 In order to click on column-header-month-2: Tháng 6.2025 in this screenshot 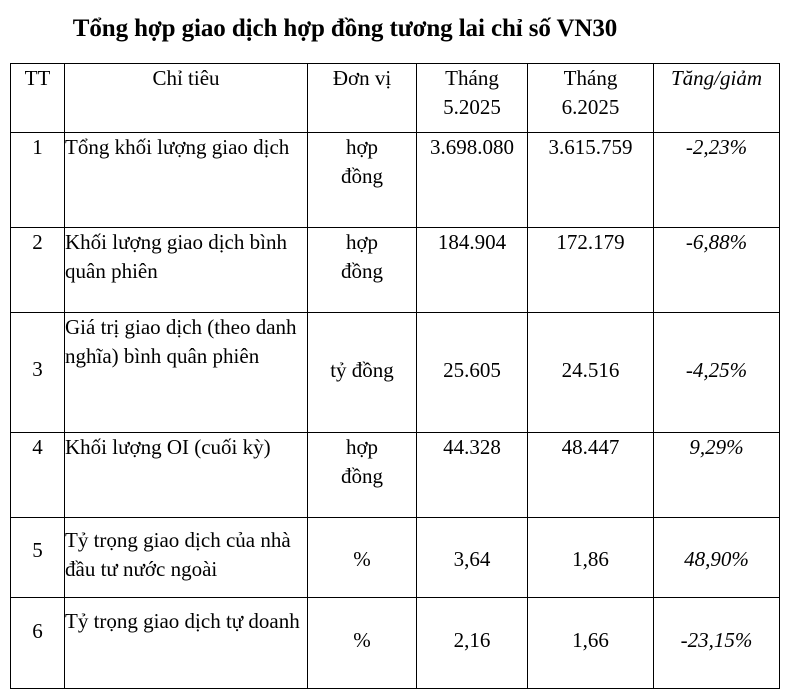, I will do `click(590, 98)`.